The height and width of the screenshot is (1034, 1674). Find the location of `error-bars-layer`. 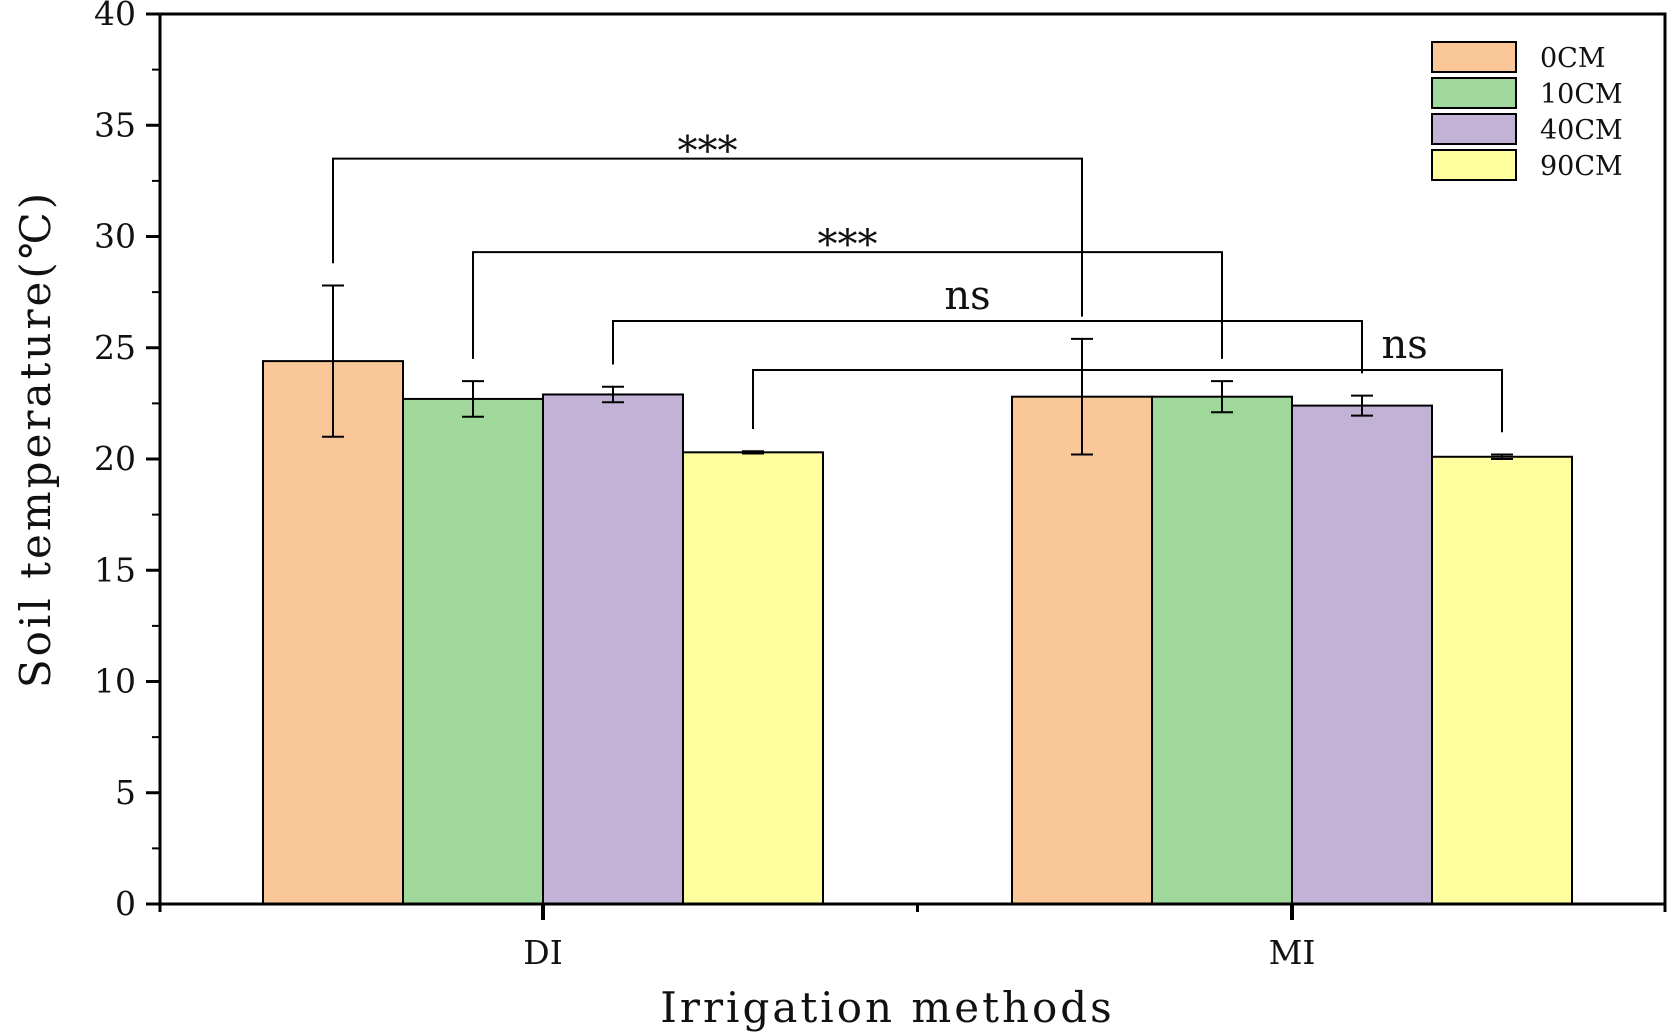

error-bars-layer is located at coordinates (917, 372).